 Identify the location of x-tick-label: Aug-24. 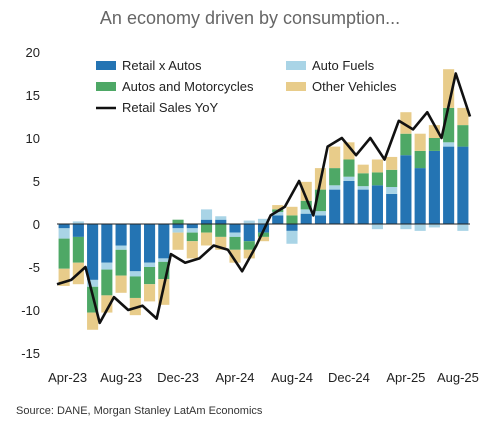
(292, 377).